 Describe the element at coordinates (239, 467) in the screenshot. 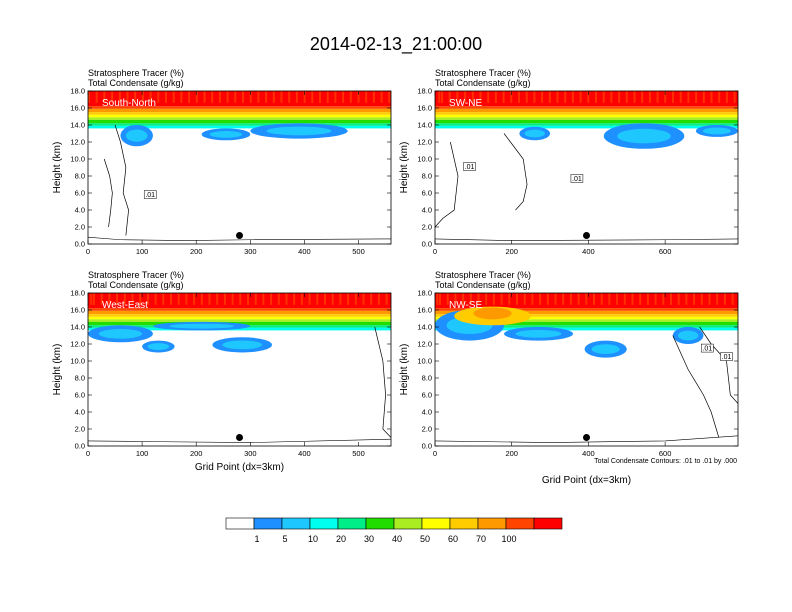

I see `x-axis-label: Grid Point (dx=3km)` at that location.